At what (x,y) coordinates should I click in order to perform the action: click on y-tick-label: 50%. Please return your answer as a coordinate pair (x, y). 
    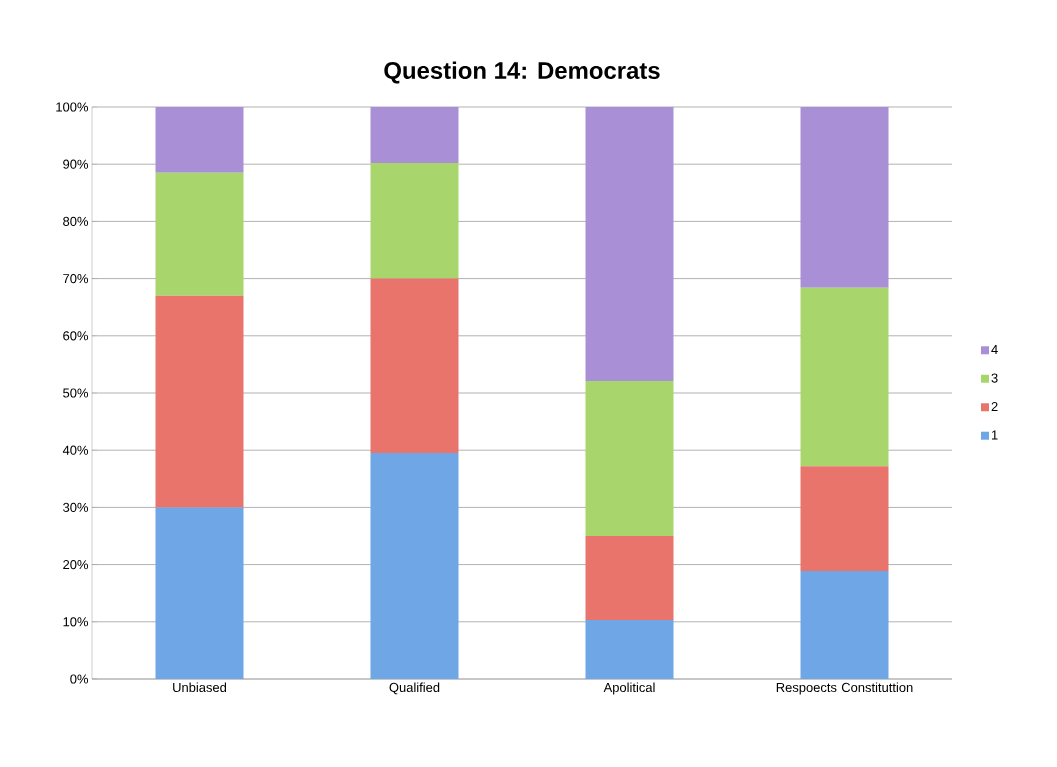
    Looking at the image, I should click on (76, 393).